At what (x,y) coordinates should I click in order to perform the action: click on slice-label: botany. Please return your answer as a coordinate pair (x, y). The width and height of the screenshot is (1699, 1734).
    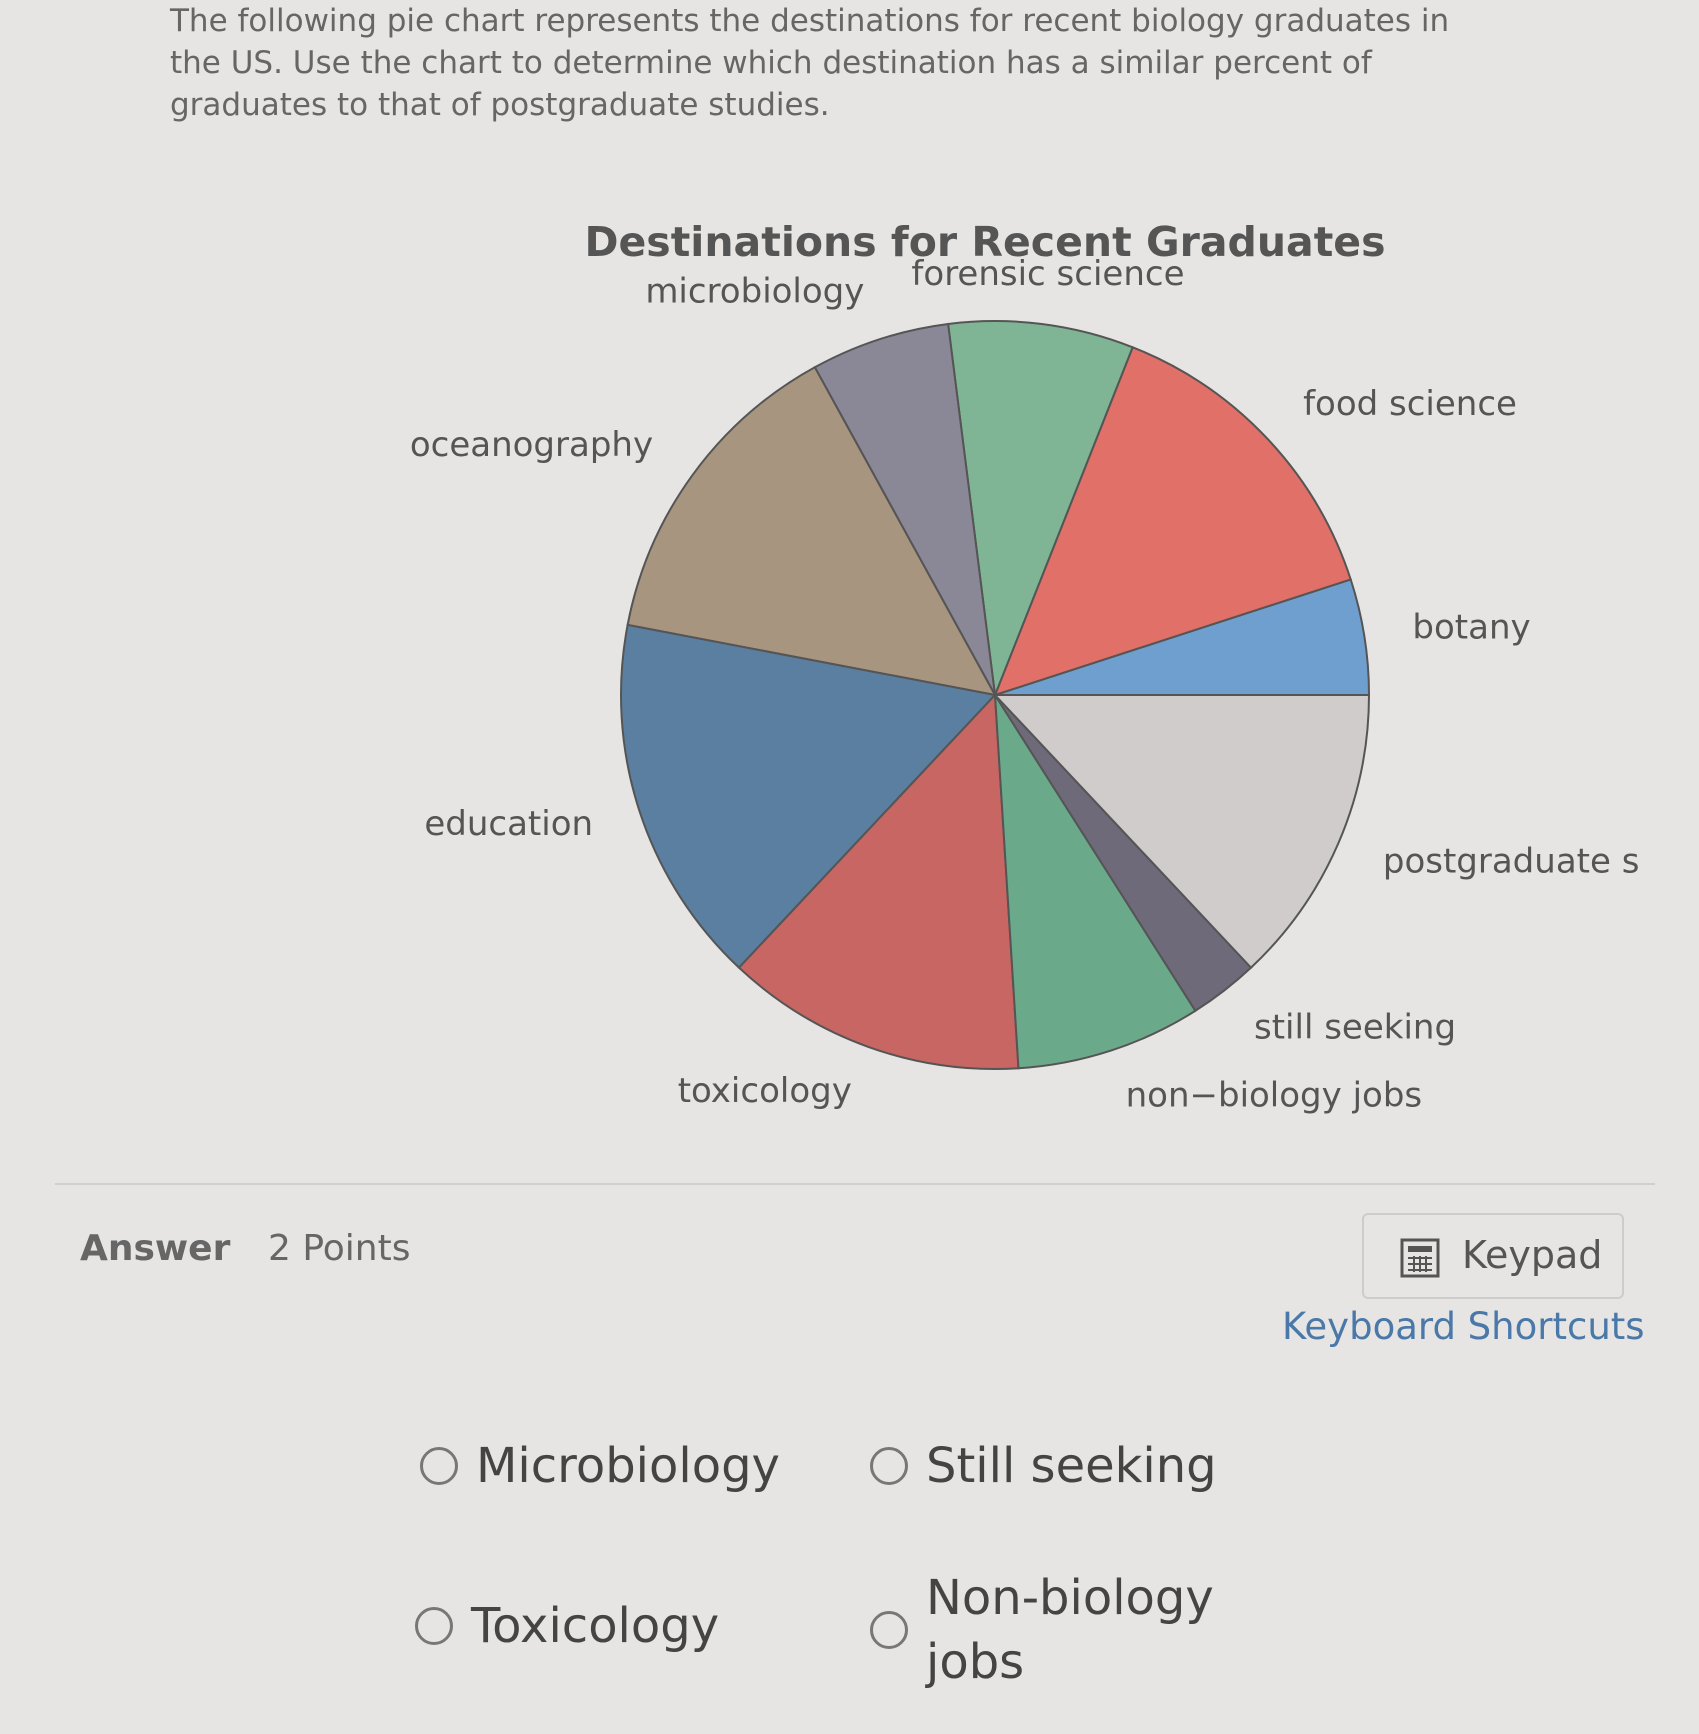
    Looking at the image, I should click on (1471, 627).